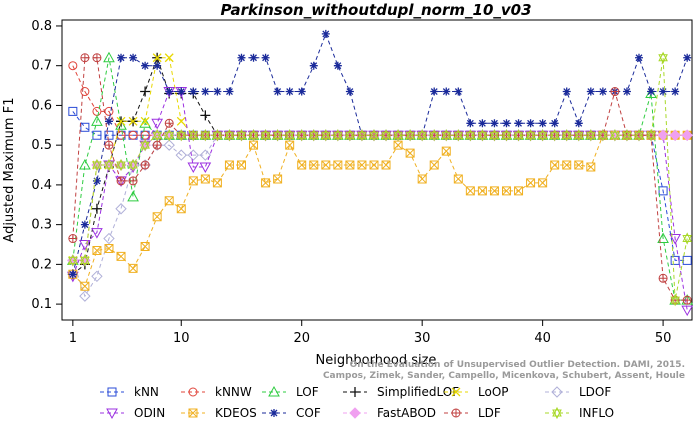 Image resolution: width=697 pixels, height=434 pixels. What do you see at coordinates (663, 338) in the screenshot?
I see `x-tick-label: 50` at bounding box center [663, 338].